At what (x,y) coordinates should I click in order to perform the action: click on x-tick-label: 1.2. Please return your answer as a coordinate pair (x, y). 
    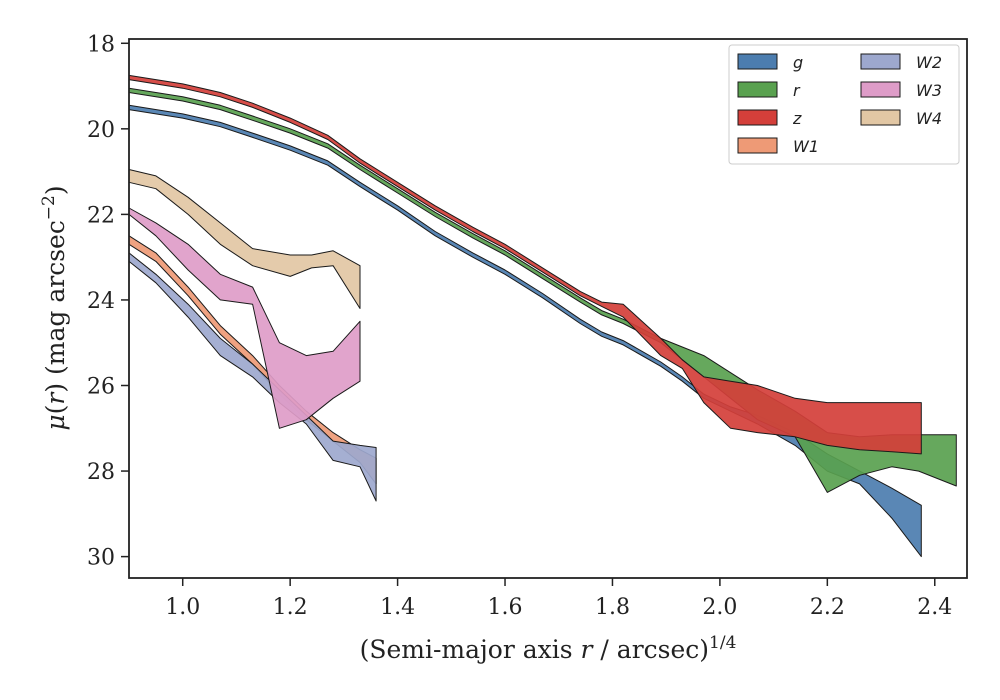
    Looking at the image, I should click on (290, 607).